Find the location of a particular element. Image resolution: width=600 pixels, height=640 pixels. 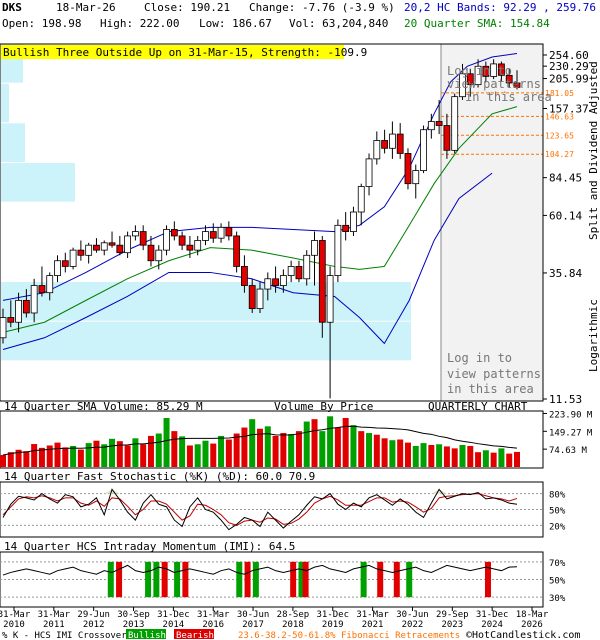

stoch-tick-label: 80% is located at coordinates (557, 496).